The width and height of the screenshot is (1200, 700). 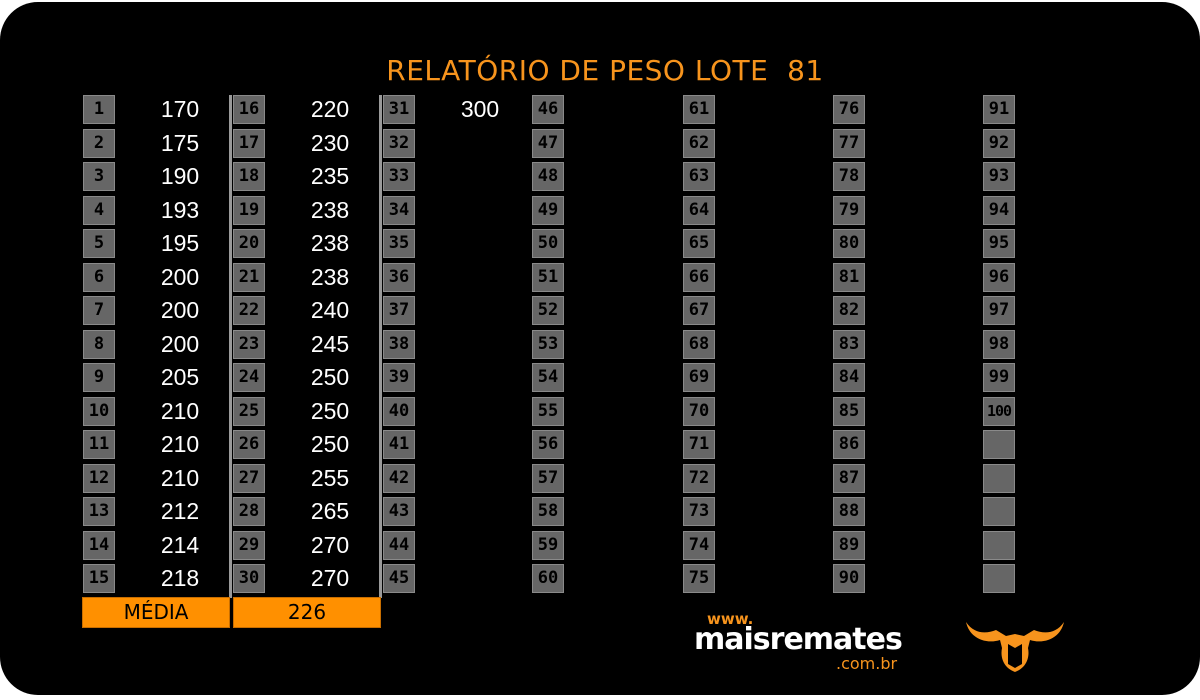 I want to click on average-label: MÉDIA, so click(x=156, y=612).